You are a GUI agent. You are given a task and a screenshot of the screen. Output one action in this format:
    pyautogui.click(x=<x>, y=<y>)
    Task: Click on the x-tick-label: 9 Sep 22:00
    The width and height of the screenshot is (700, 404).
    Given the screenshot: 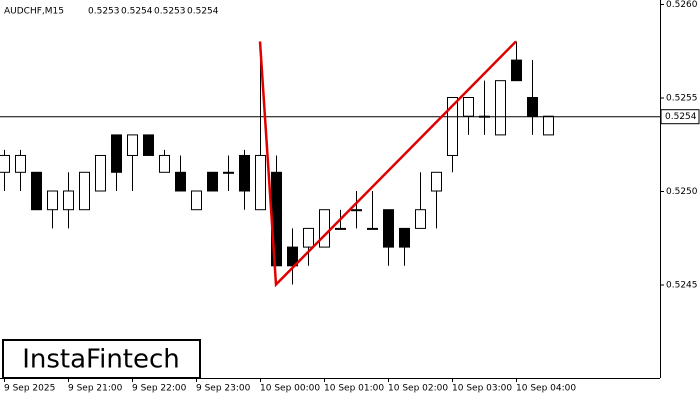 What is the action you would take?
    pyautogui.click(x=159, y=389)
    